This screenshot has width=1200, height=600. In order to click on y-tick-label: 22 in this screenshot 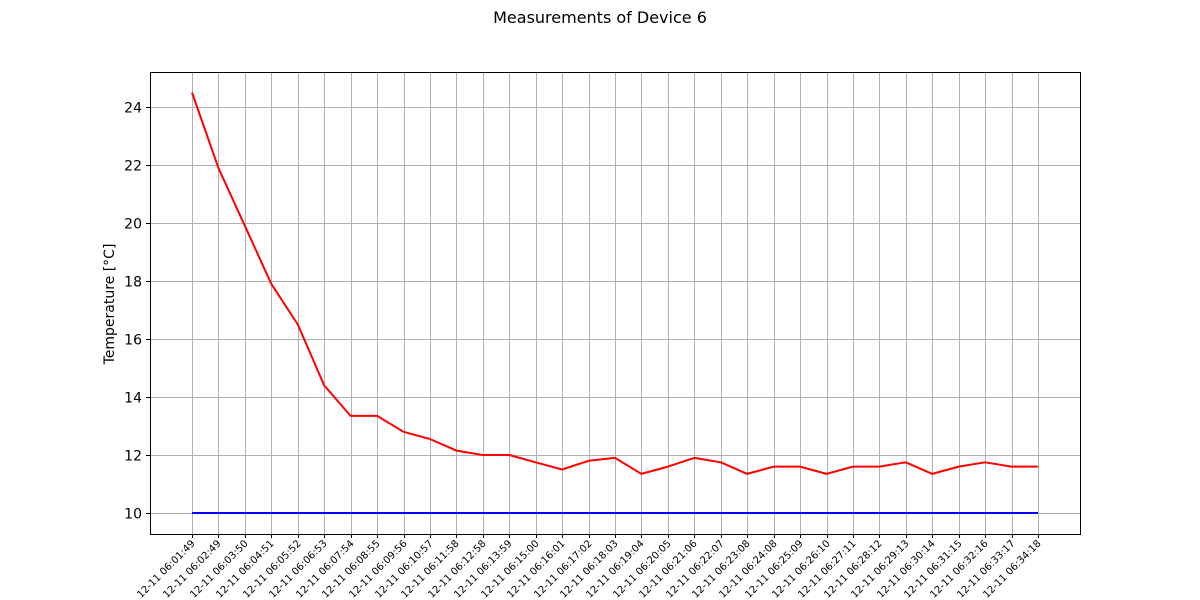, I will do `click(133, 167)`.